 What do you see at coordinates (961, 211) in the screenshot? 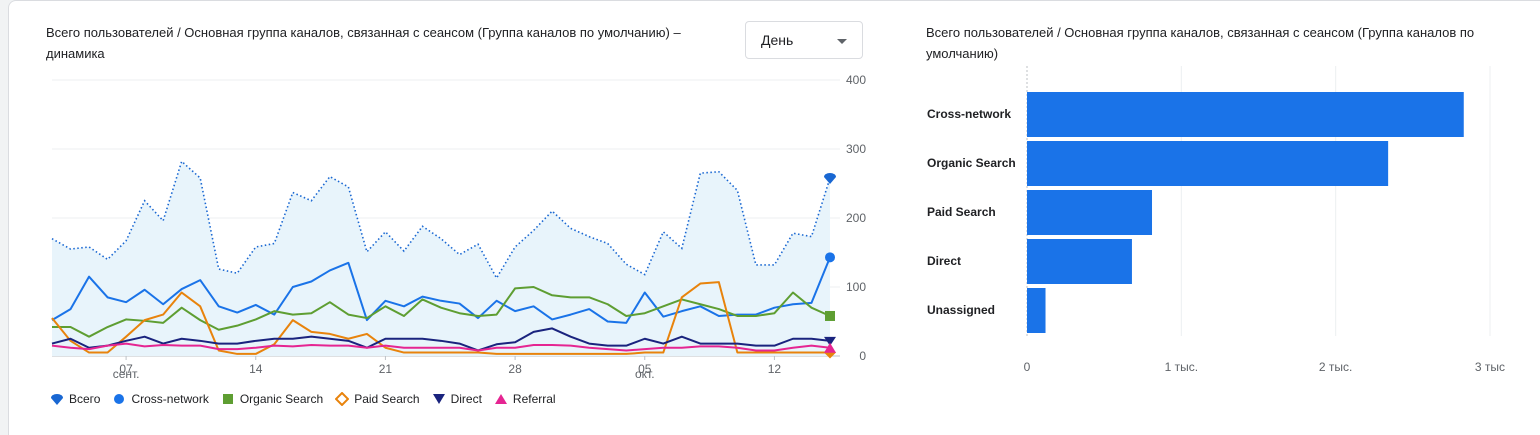
I see `bar-category-label: Paid Search` at bounding box center [961, 211].